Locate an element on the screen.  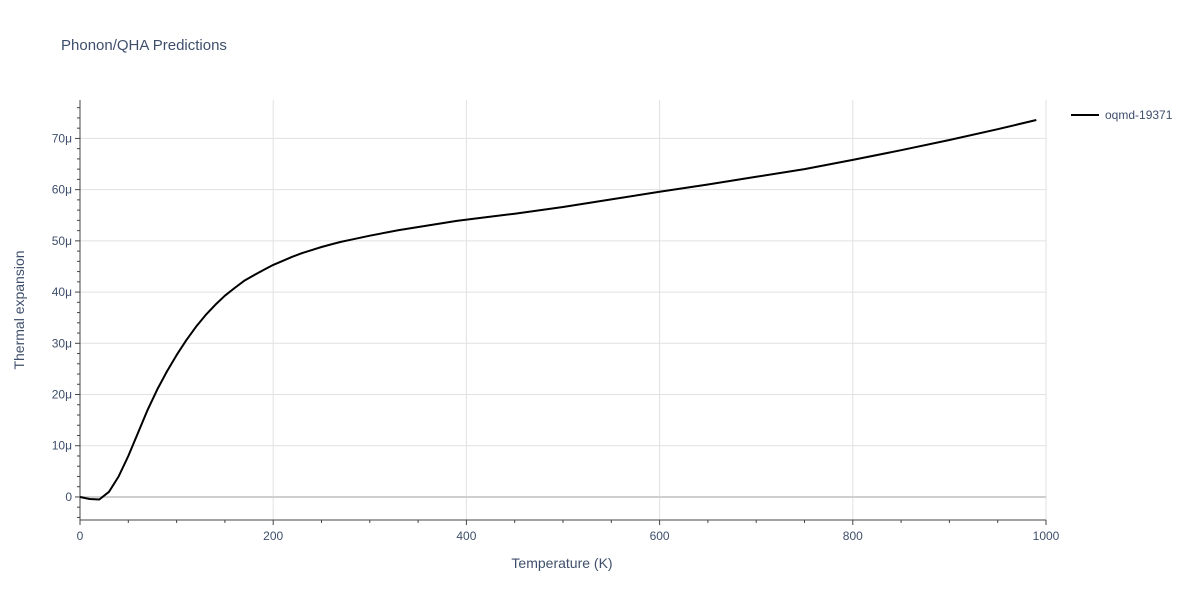
y-axis-title: Thermal expansion is located at coordinates (19, 309).